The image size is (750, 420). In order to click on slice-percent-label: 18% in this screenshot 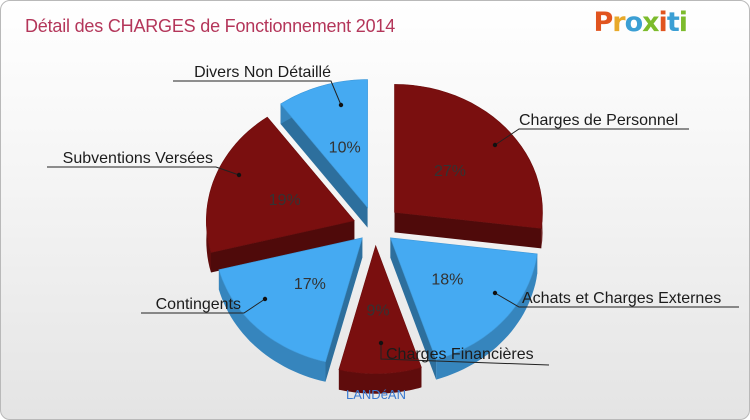, I will do `click(447, 280)`.